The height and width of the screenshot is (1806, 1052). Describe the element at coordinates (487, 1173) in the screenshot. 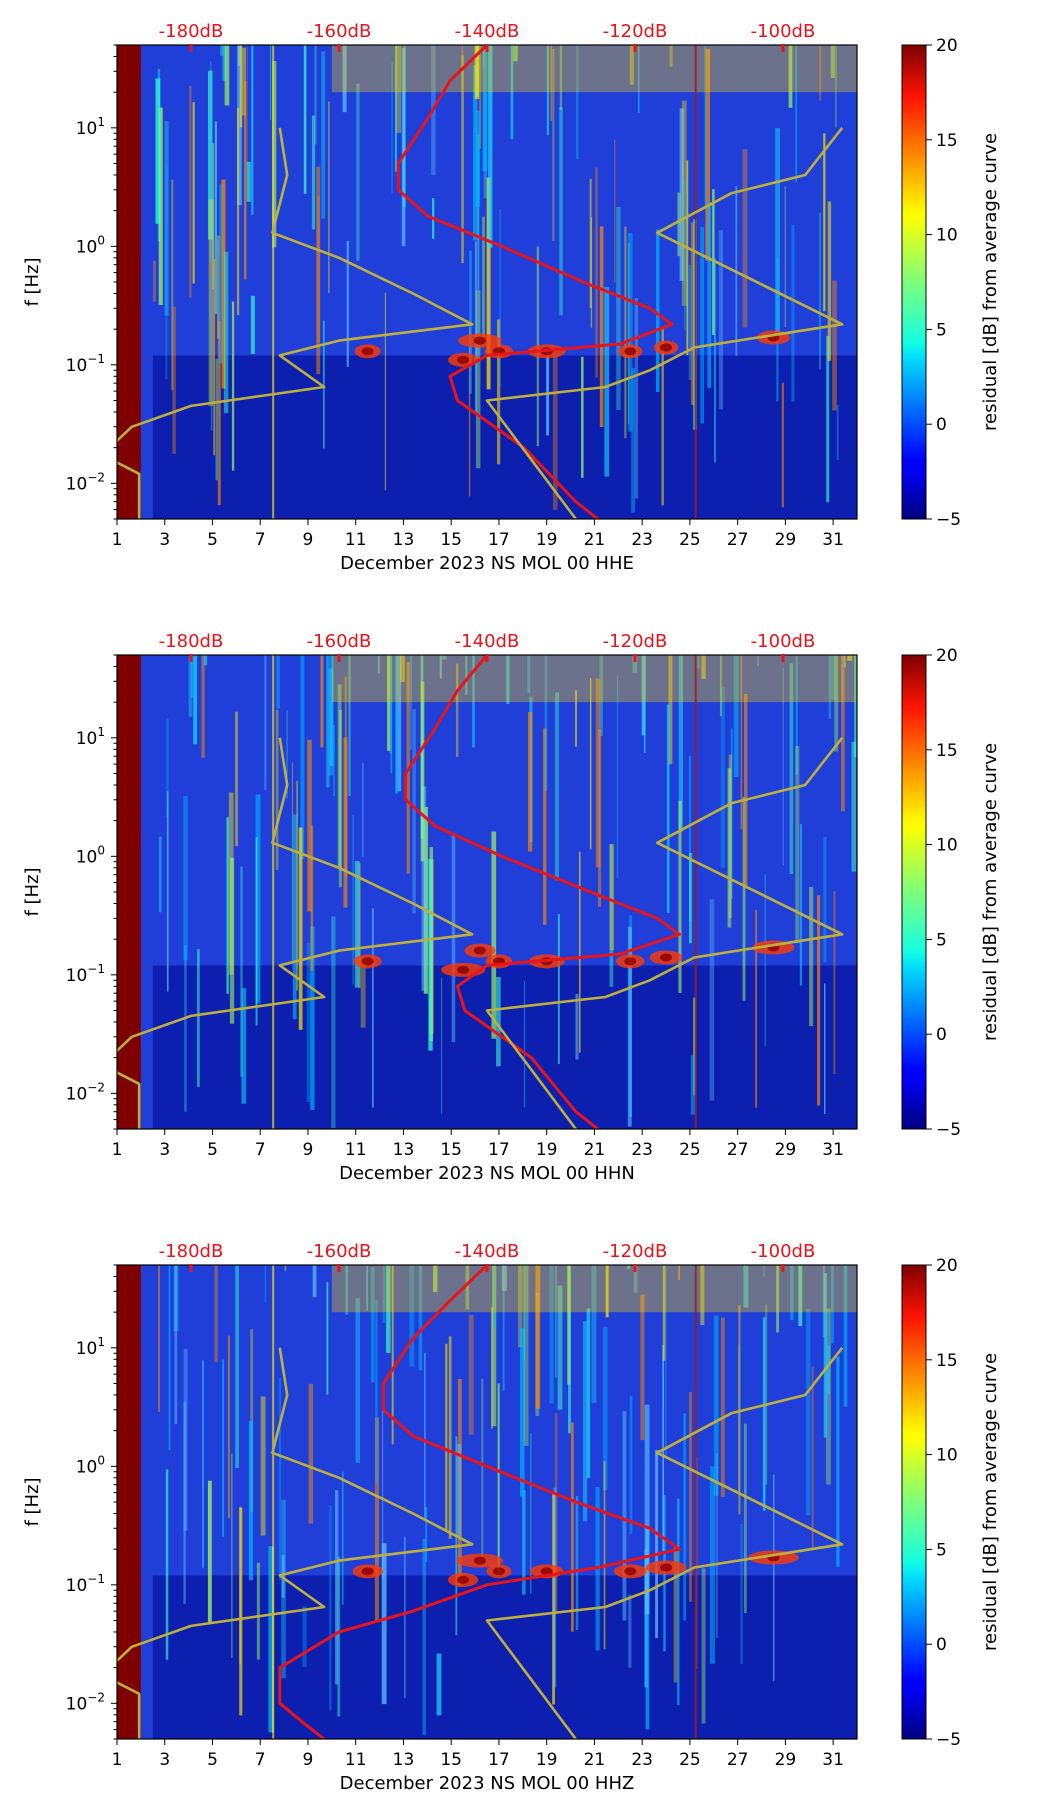

I see `x-axis-label: December 2023 NS MOL 00 HHN` at that location.